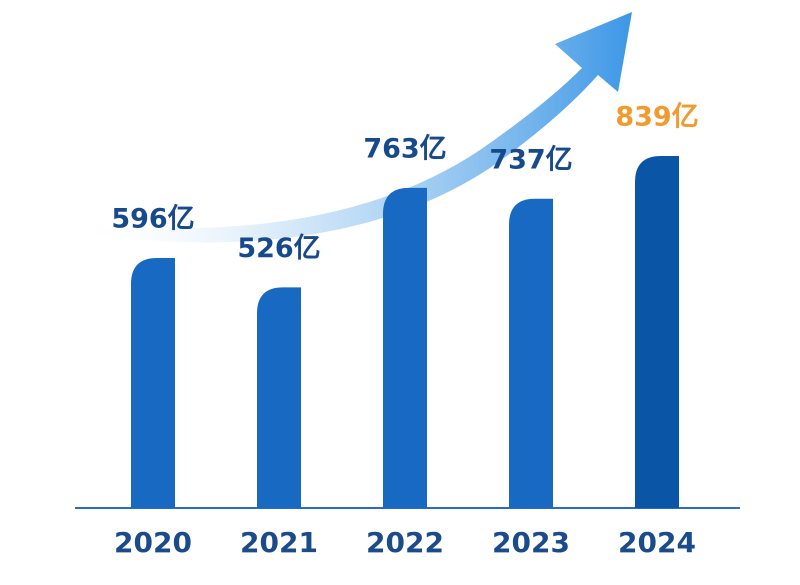 The width and height of the screenshot is (800, 585). What do you see at coordinates (279, 542) in the screenshot?
I see `x-tick-label: 2021` at bounding box center [279, 542].